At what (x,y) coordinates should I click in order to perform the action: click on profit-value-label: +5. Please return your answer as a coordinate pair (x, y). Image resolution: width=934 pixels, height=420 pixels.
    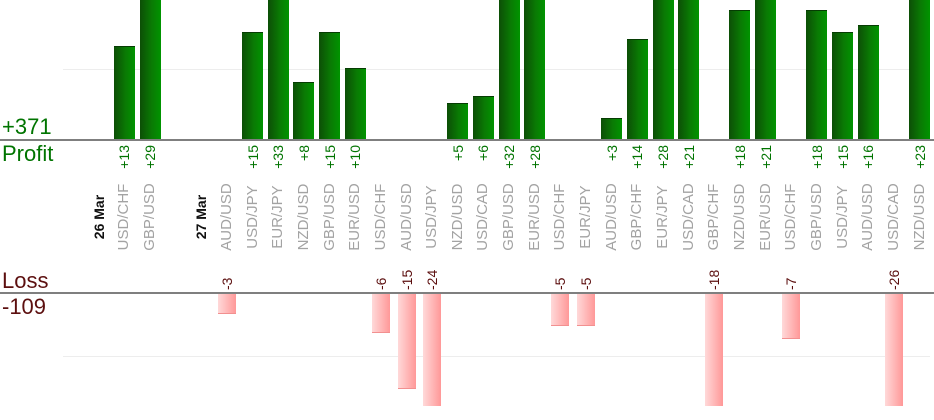
    Looking at the image, I should click on (457, 153).